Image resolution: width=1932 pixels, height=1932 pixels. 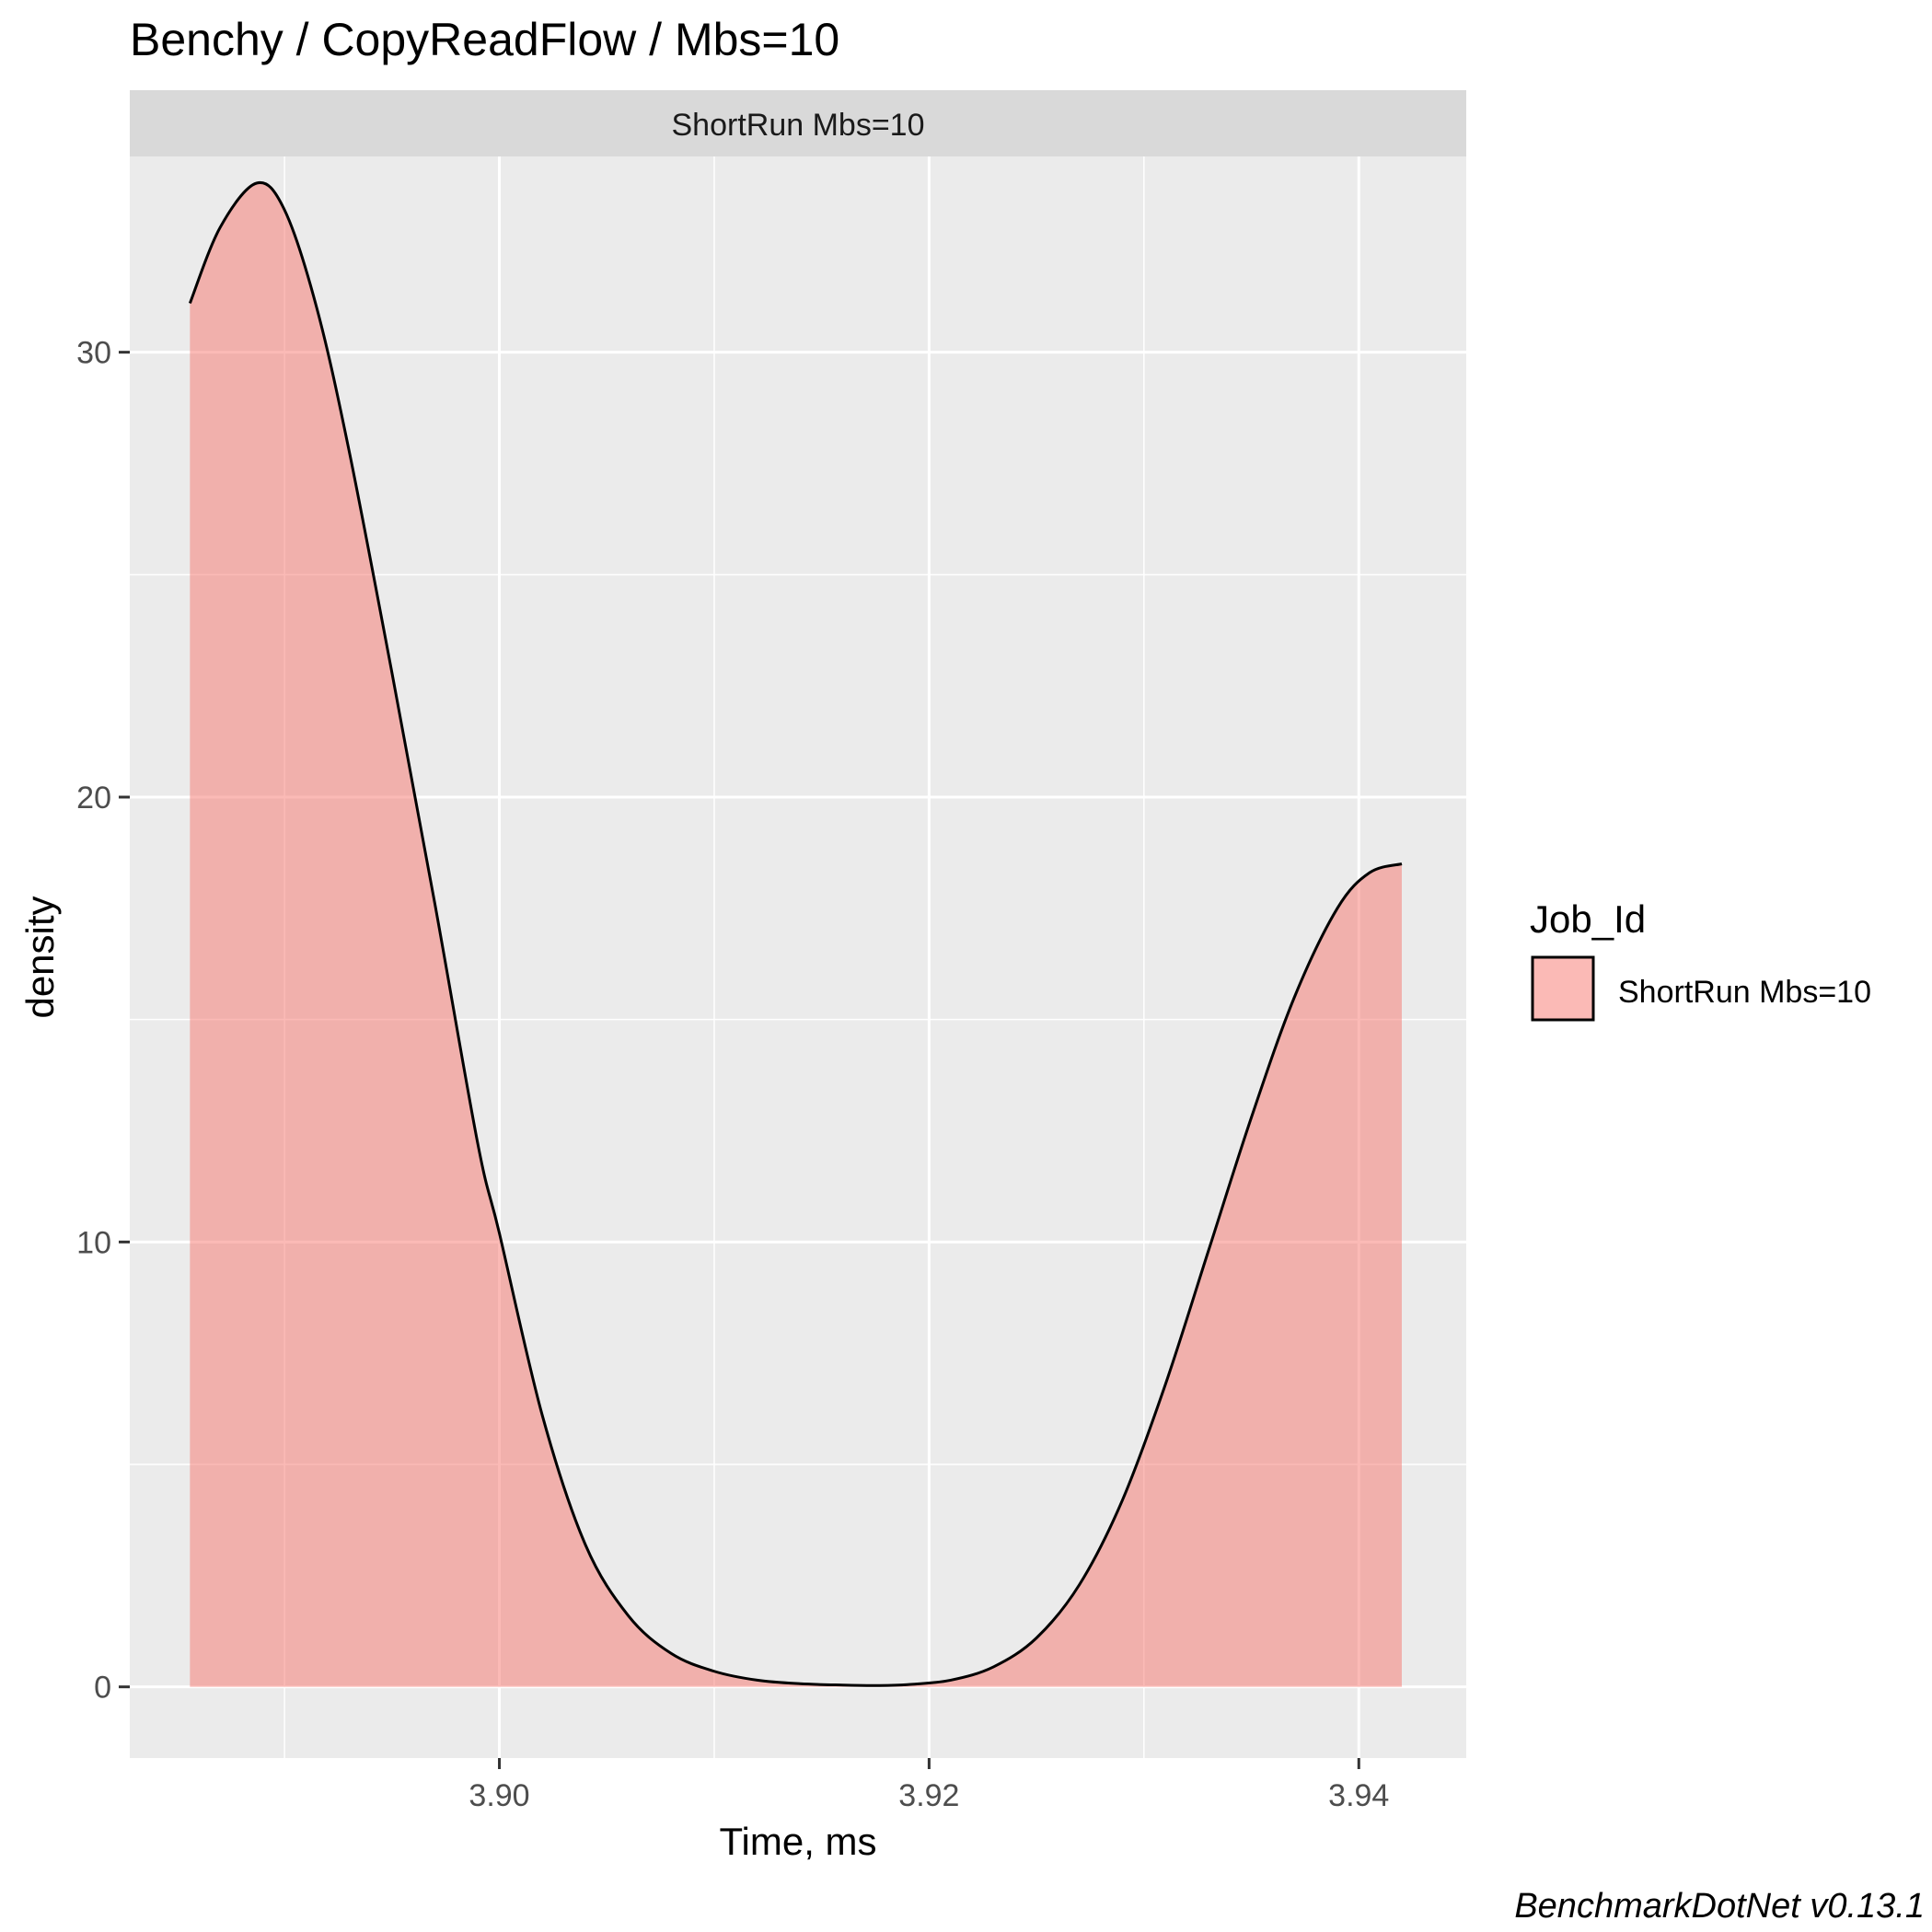 What do you see at coordinates (798, 1842) in the screenshot?
I see `x-axis-label: Time, ms` at bounding box center [798, 1842].